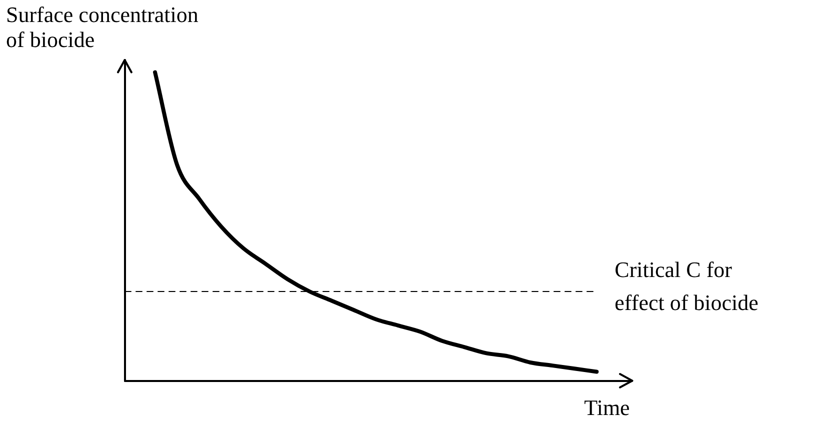 The width and height of the screenshot is (839, 426). Describe the element at coordinates (607, 407) in the screenshot. I see `x-axis-title: Time` at that location.